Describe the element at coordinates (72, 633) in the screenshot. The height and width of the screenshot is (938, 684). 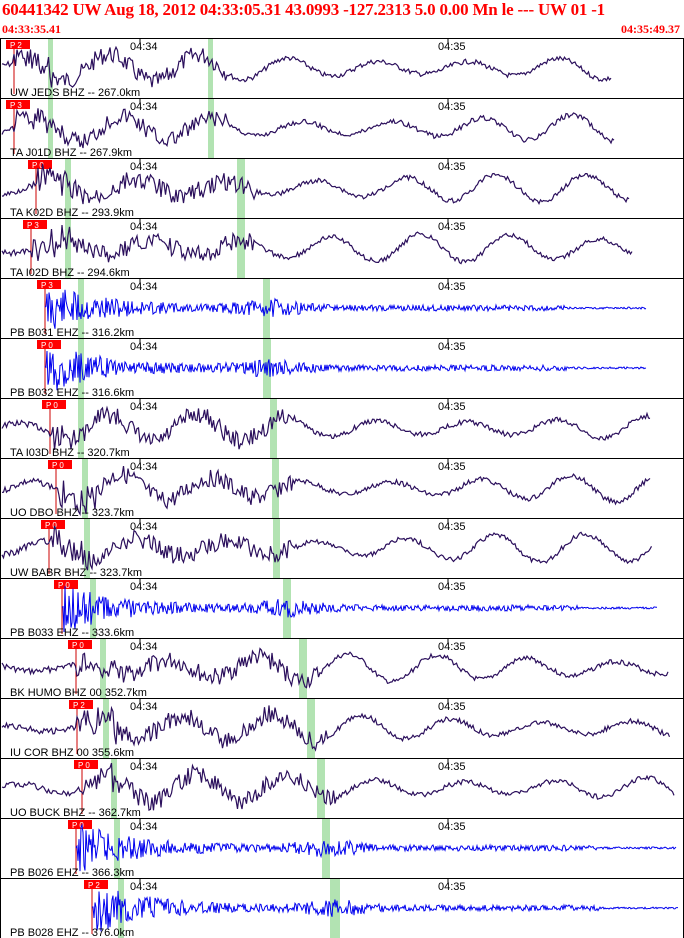
I see `station-label: PB B033 EHZ -- 333.6km` at that location.